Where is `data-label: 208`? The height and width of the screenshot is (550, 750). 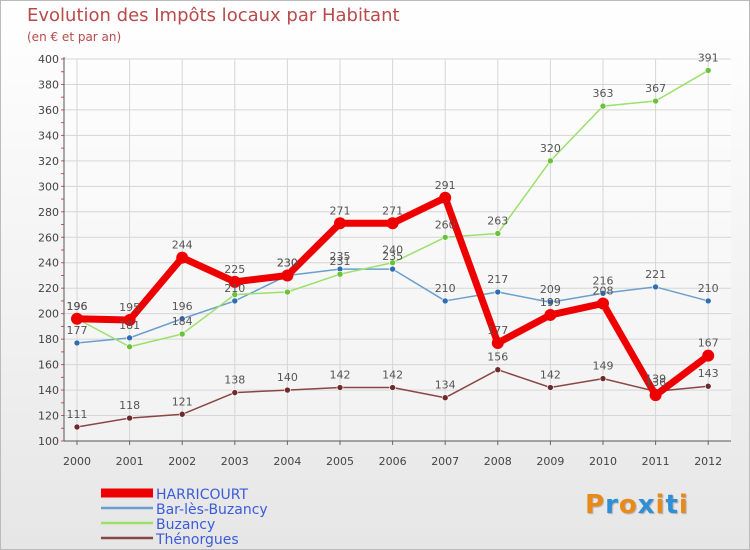 data-label: 208 is located at coordinates (603, 290).